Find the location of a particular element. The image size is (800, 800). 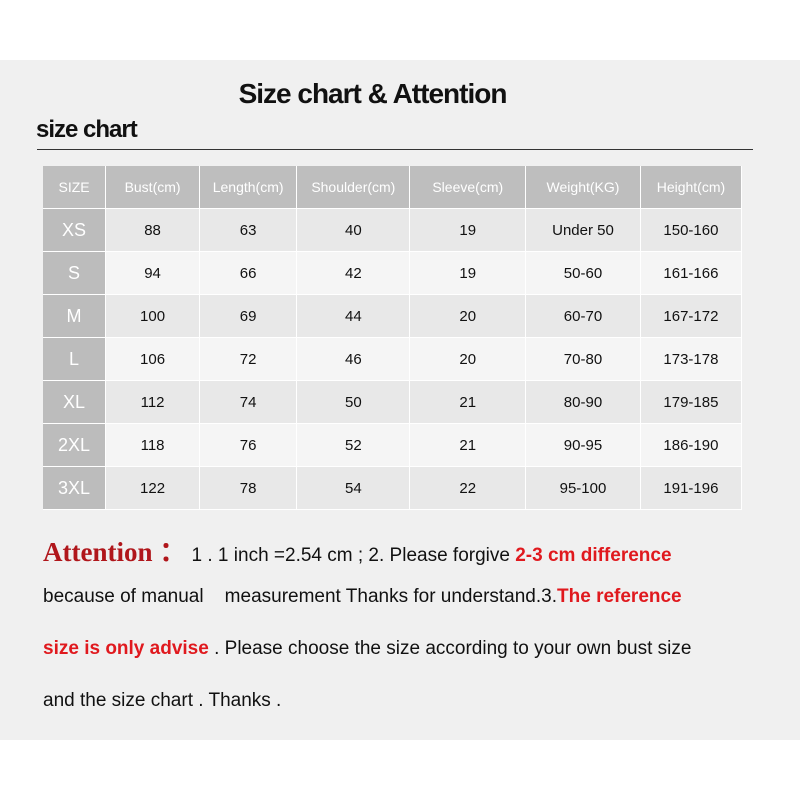

size-label: 2XL is located at coordinates (75, 445).